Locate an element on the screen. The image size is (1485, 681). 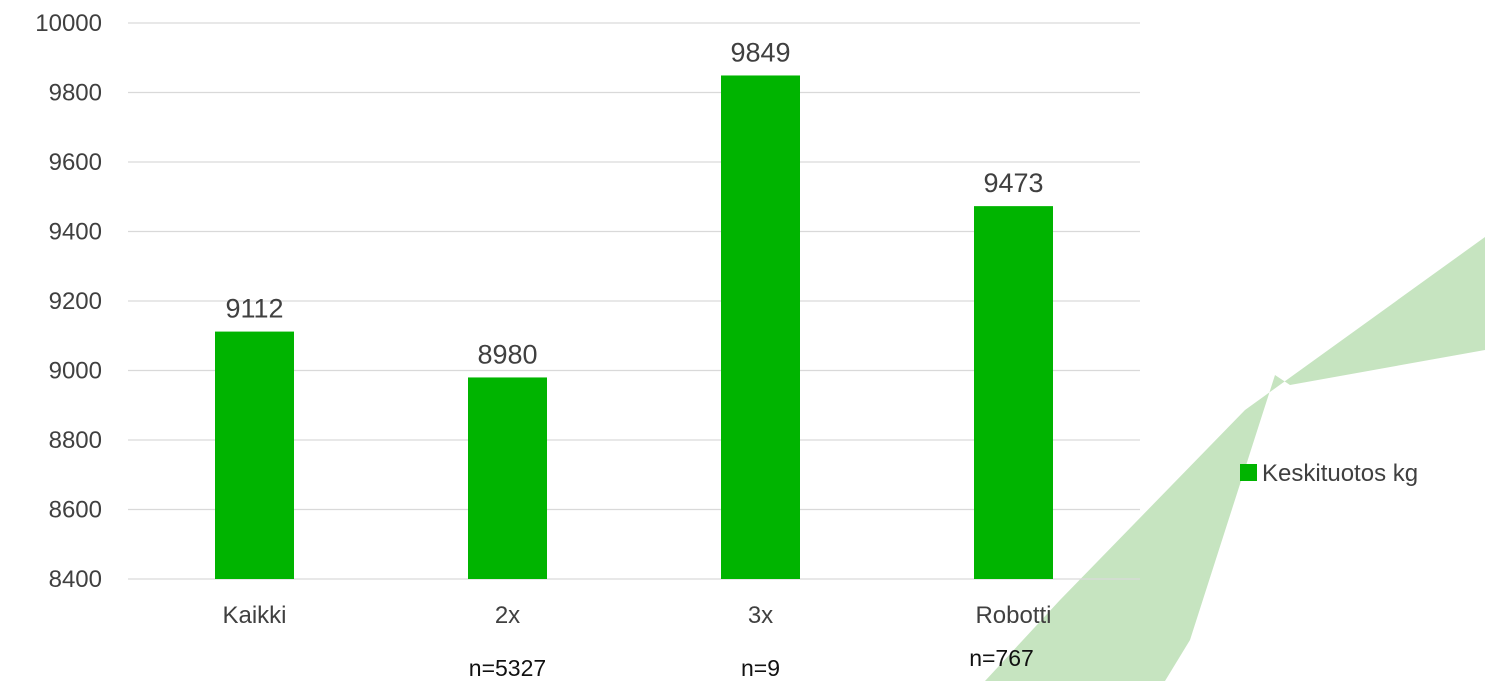
category-notes: n=5327 n=9 n=767 is located at coordinates (751, 663).